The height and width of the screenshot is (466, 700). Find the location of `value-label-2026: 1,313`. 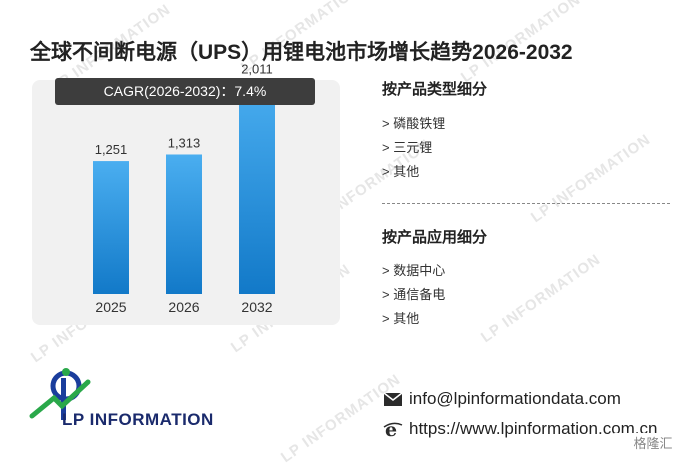

value-label-2026: 1,313 is located at coordinates (184, 142).